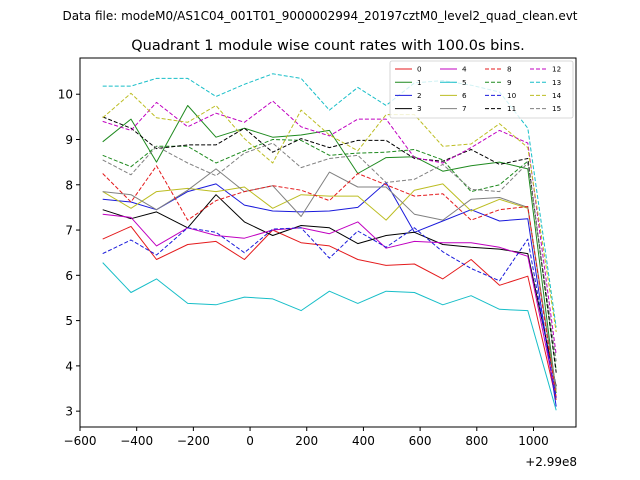 Image resolution: width=640 pixels, height=480 pixels. What do you see at coordinates (556, 69) in the screenshot?
I see `legend-label-12: 12` at bounding box center [556, 69].